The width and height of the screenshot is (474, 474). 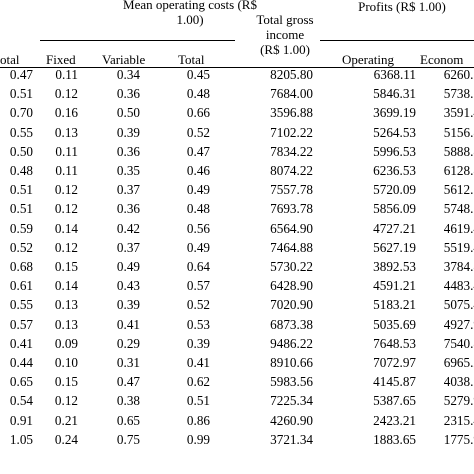 What do you see at coordinates (128, 362) in the screenshot?
I see `table-cell: 0.31` at bounding box center [128, 362].